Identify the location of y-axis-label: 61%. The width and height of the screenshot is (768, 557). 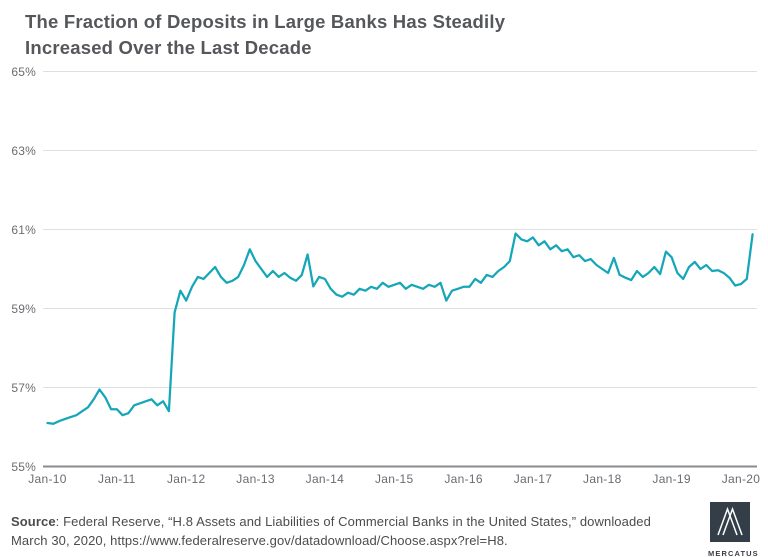
(23, 229).